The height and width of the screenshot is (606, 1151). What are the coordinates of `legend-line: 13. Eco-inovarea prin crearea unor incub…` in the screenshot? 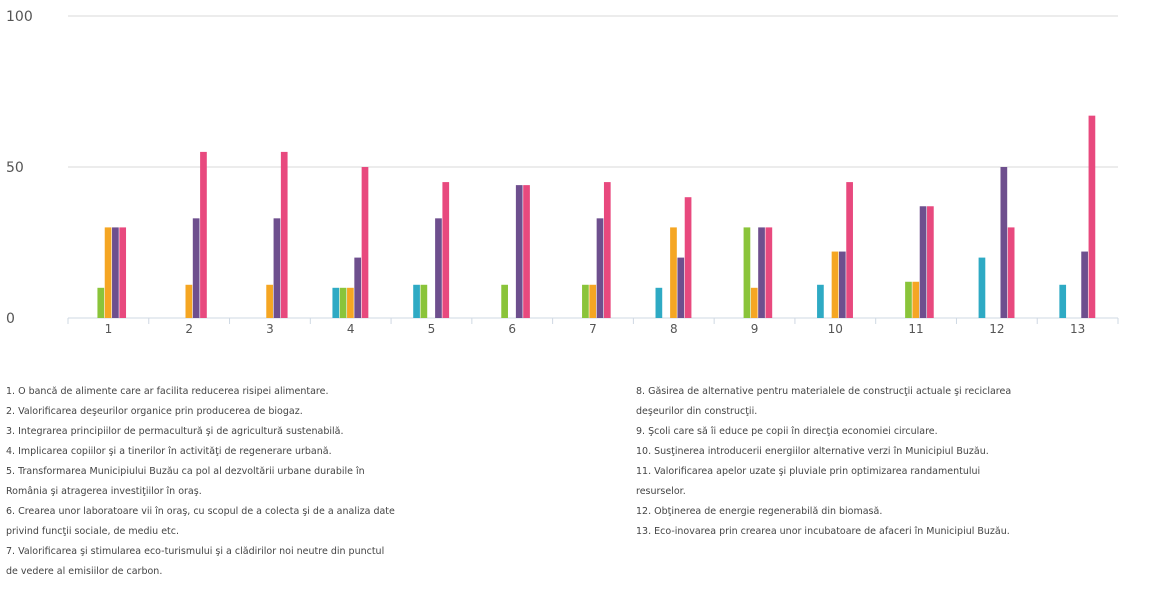 It's located at (823, 531).